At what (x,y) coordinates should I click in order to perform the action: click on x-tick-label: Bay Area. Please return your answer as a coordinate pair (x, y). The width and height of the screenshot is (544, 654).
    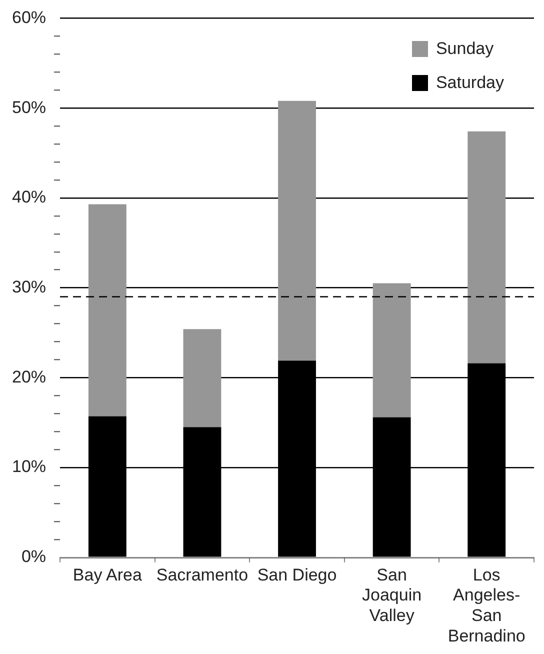
    Looking at the image, I should click on (107, 574).